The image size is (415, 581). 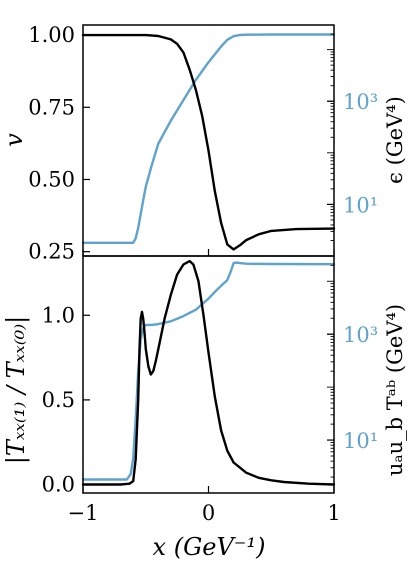 What do you see at coordinates (51, 179) in the screenshot?
I see `top-left-tick-label: 0.50` at bounding box center [51, 179].